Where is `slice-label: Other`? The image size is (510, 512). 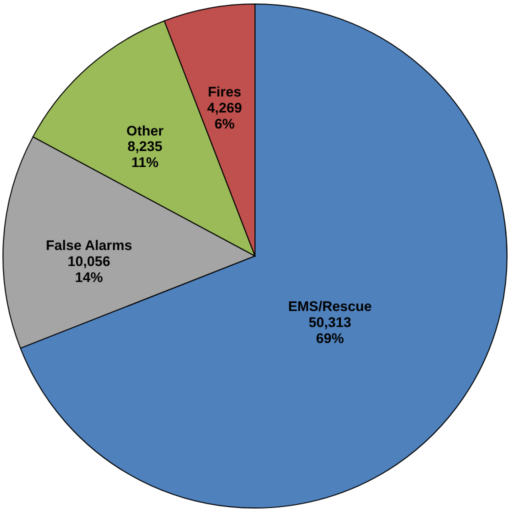
slice-label: Other is located at coordinates (145, 130).